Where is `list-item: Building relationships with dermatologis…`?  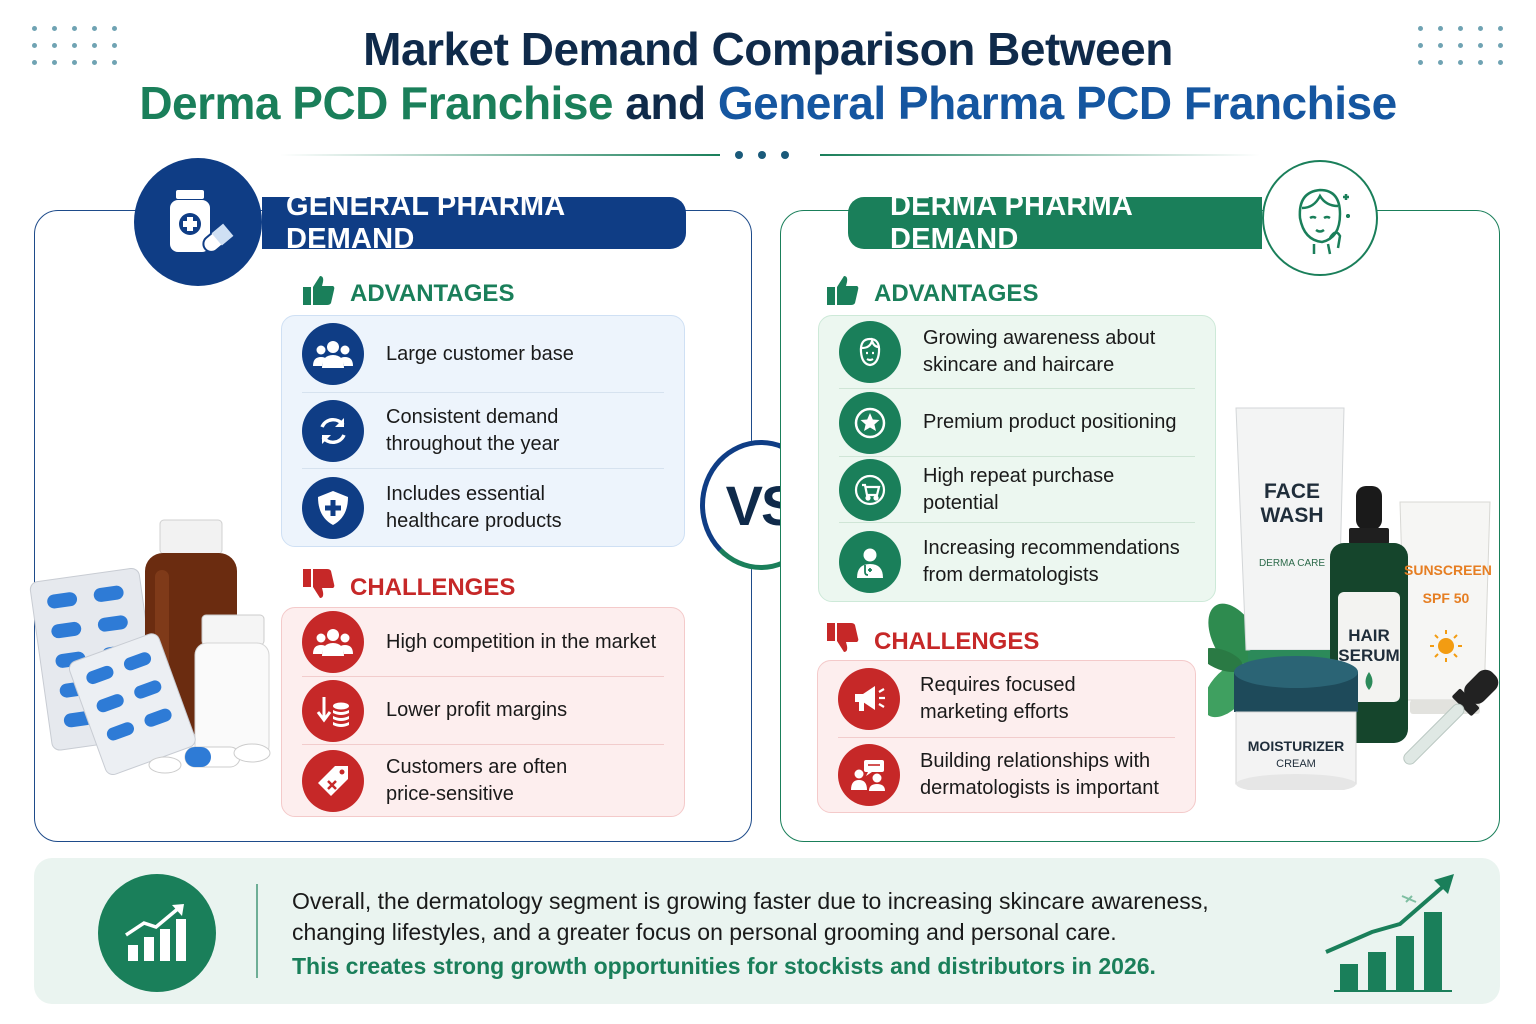
list-item: Building relationships with dermatologis… is located at coordinates (1006, 774).